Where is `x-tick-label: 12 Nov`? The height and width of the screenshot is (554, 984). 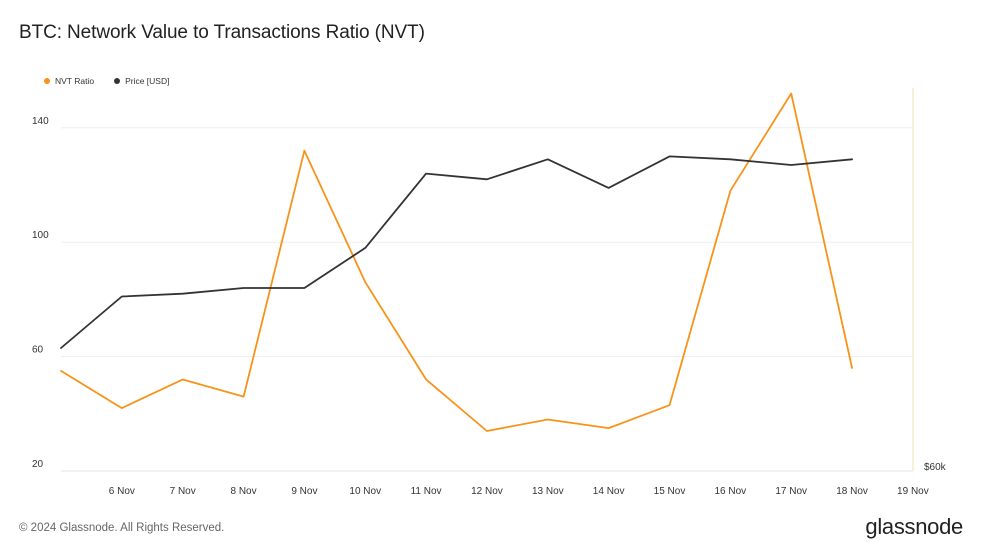
x-tick-label: 12 Nov is located at coordinates (487, 491).